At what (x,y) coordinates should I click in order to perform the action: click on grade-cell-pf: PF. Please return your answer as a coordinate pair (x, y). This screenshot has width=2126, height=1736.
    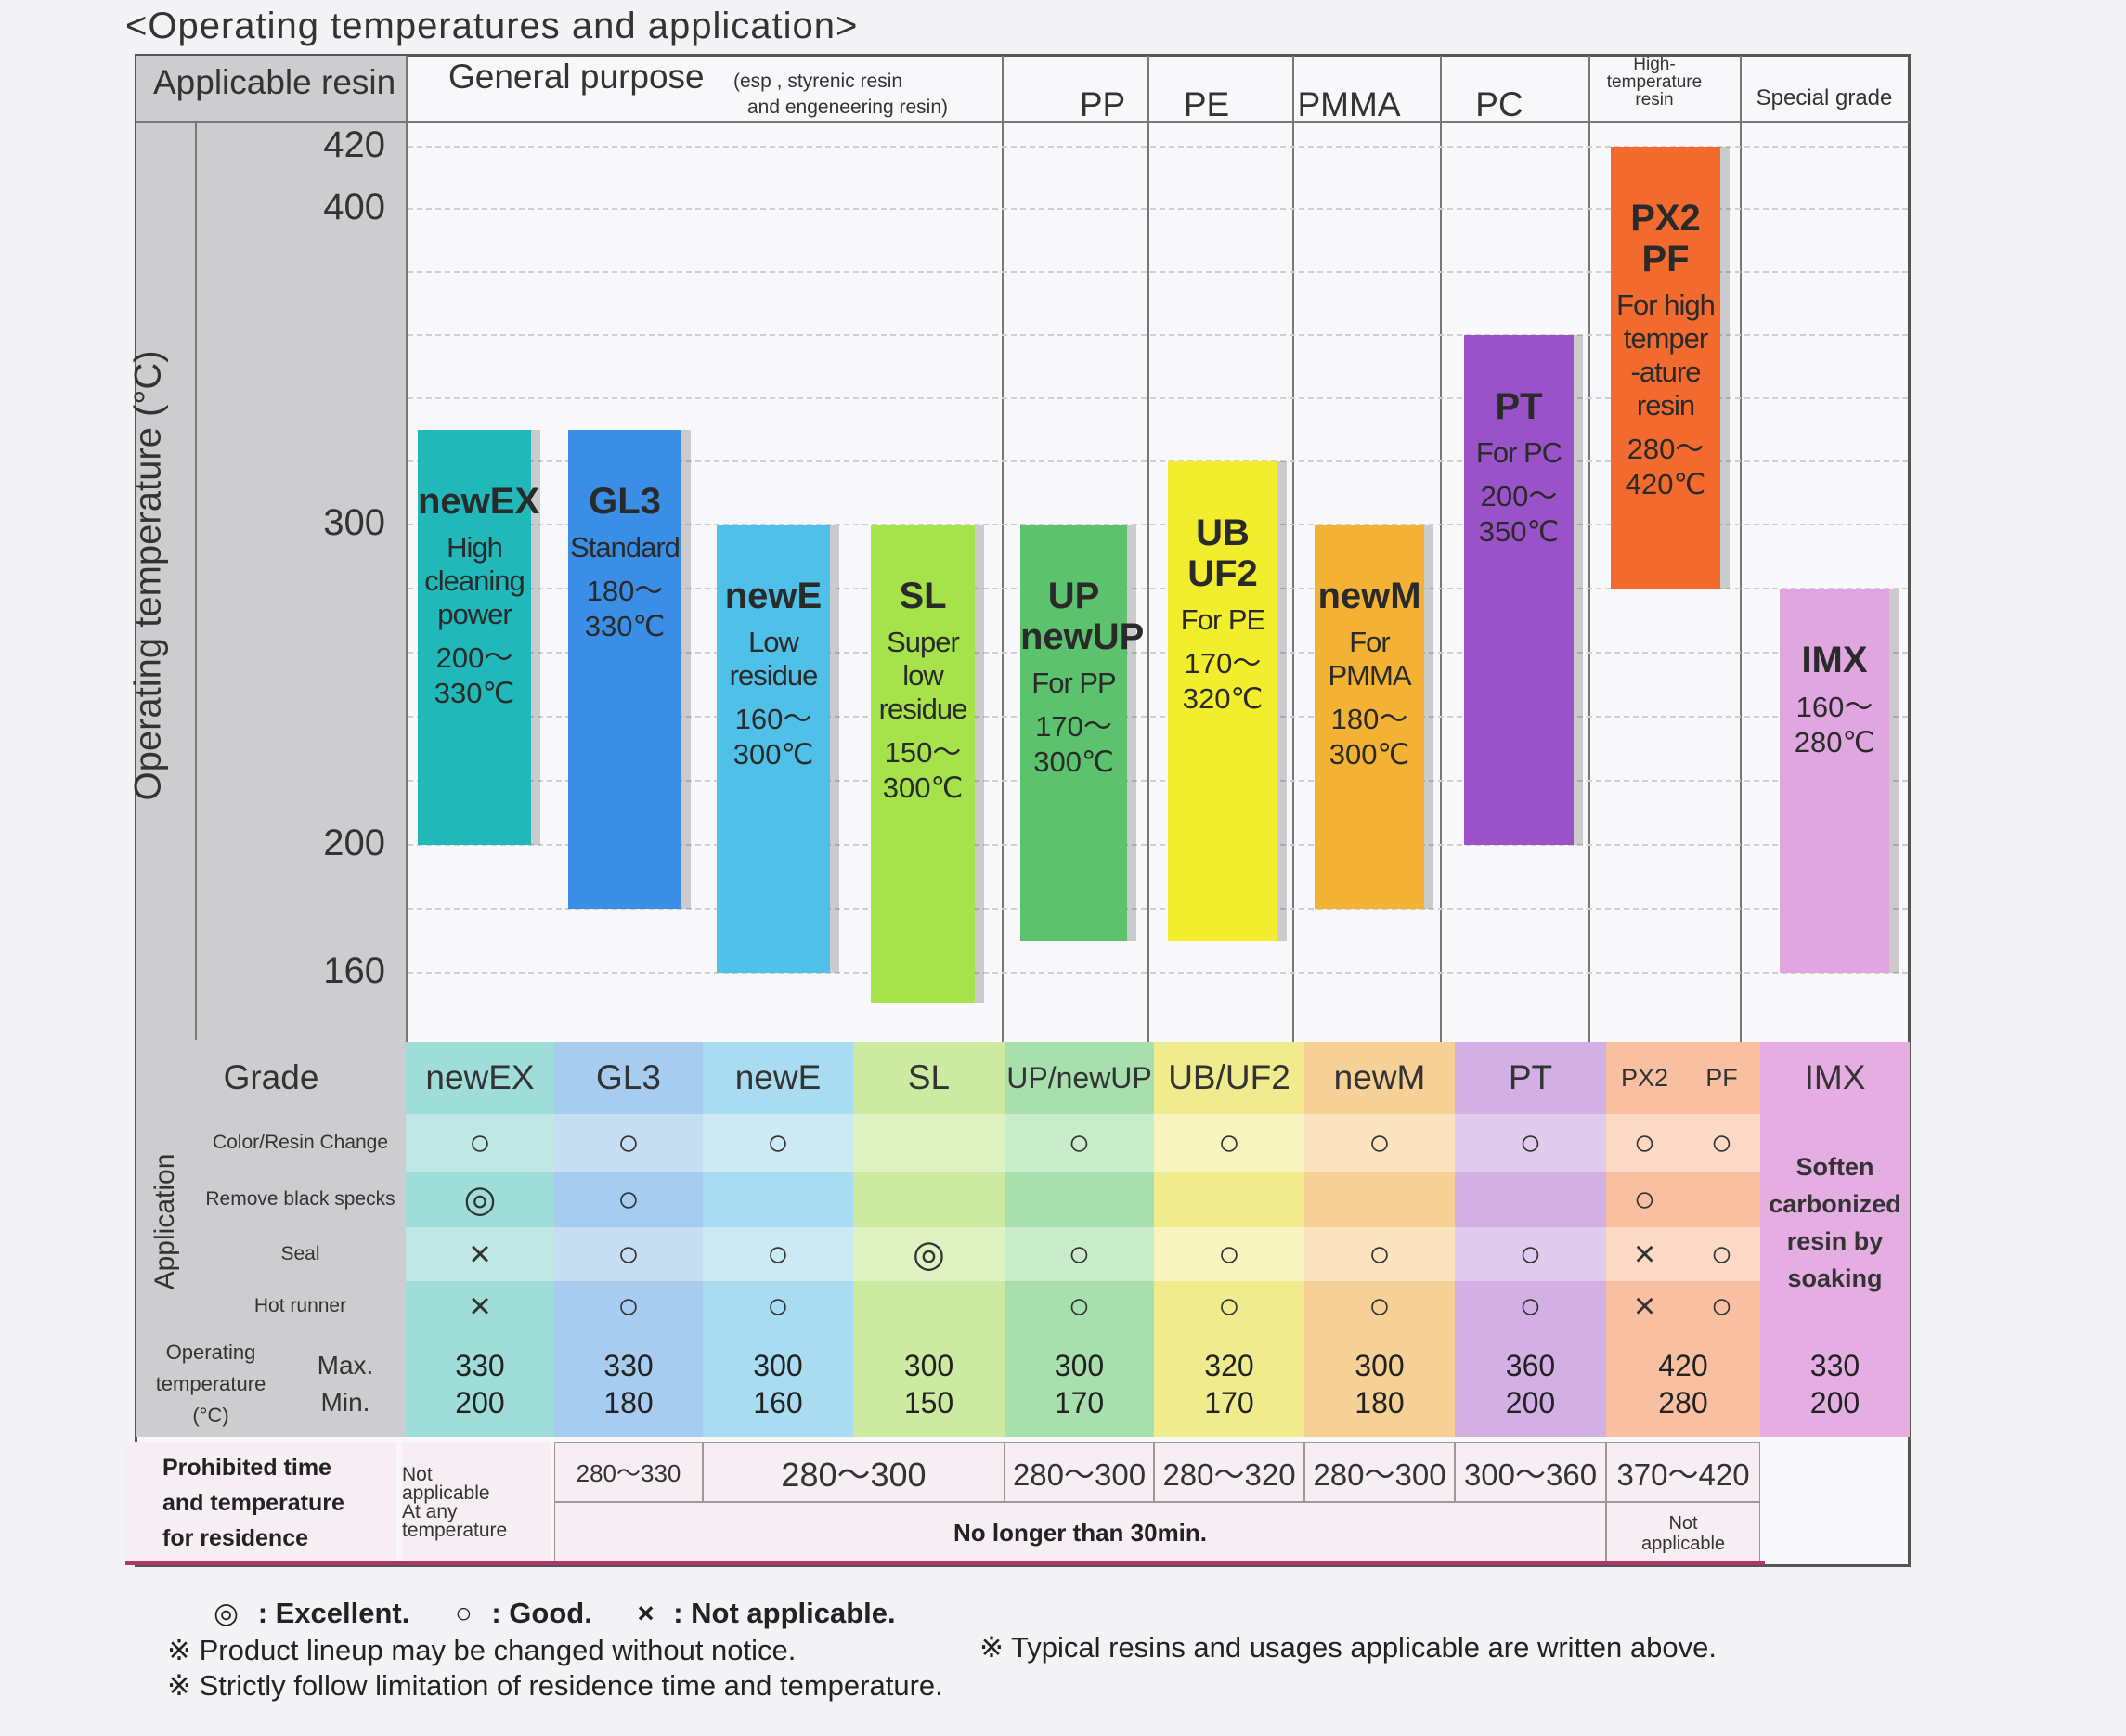
    Looking at the image, I should click on (1721, 1078).